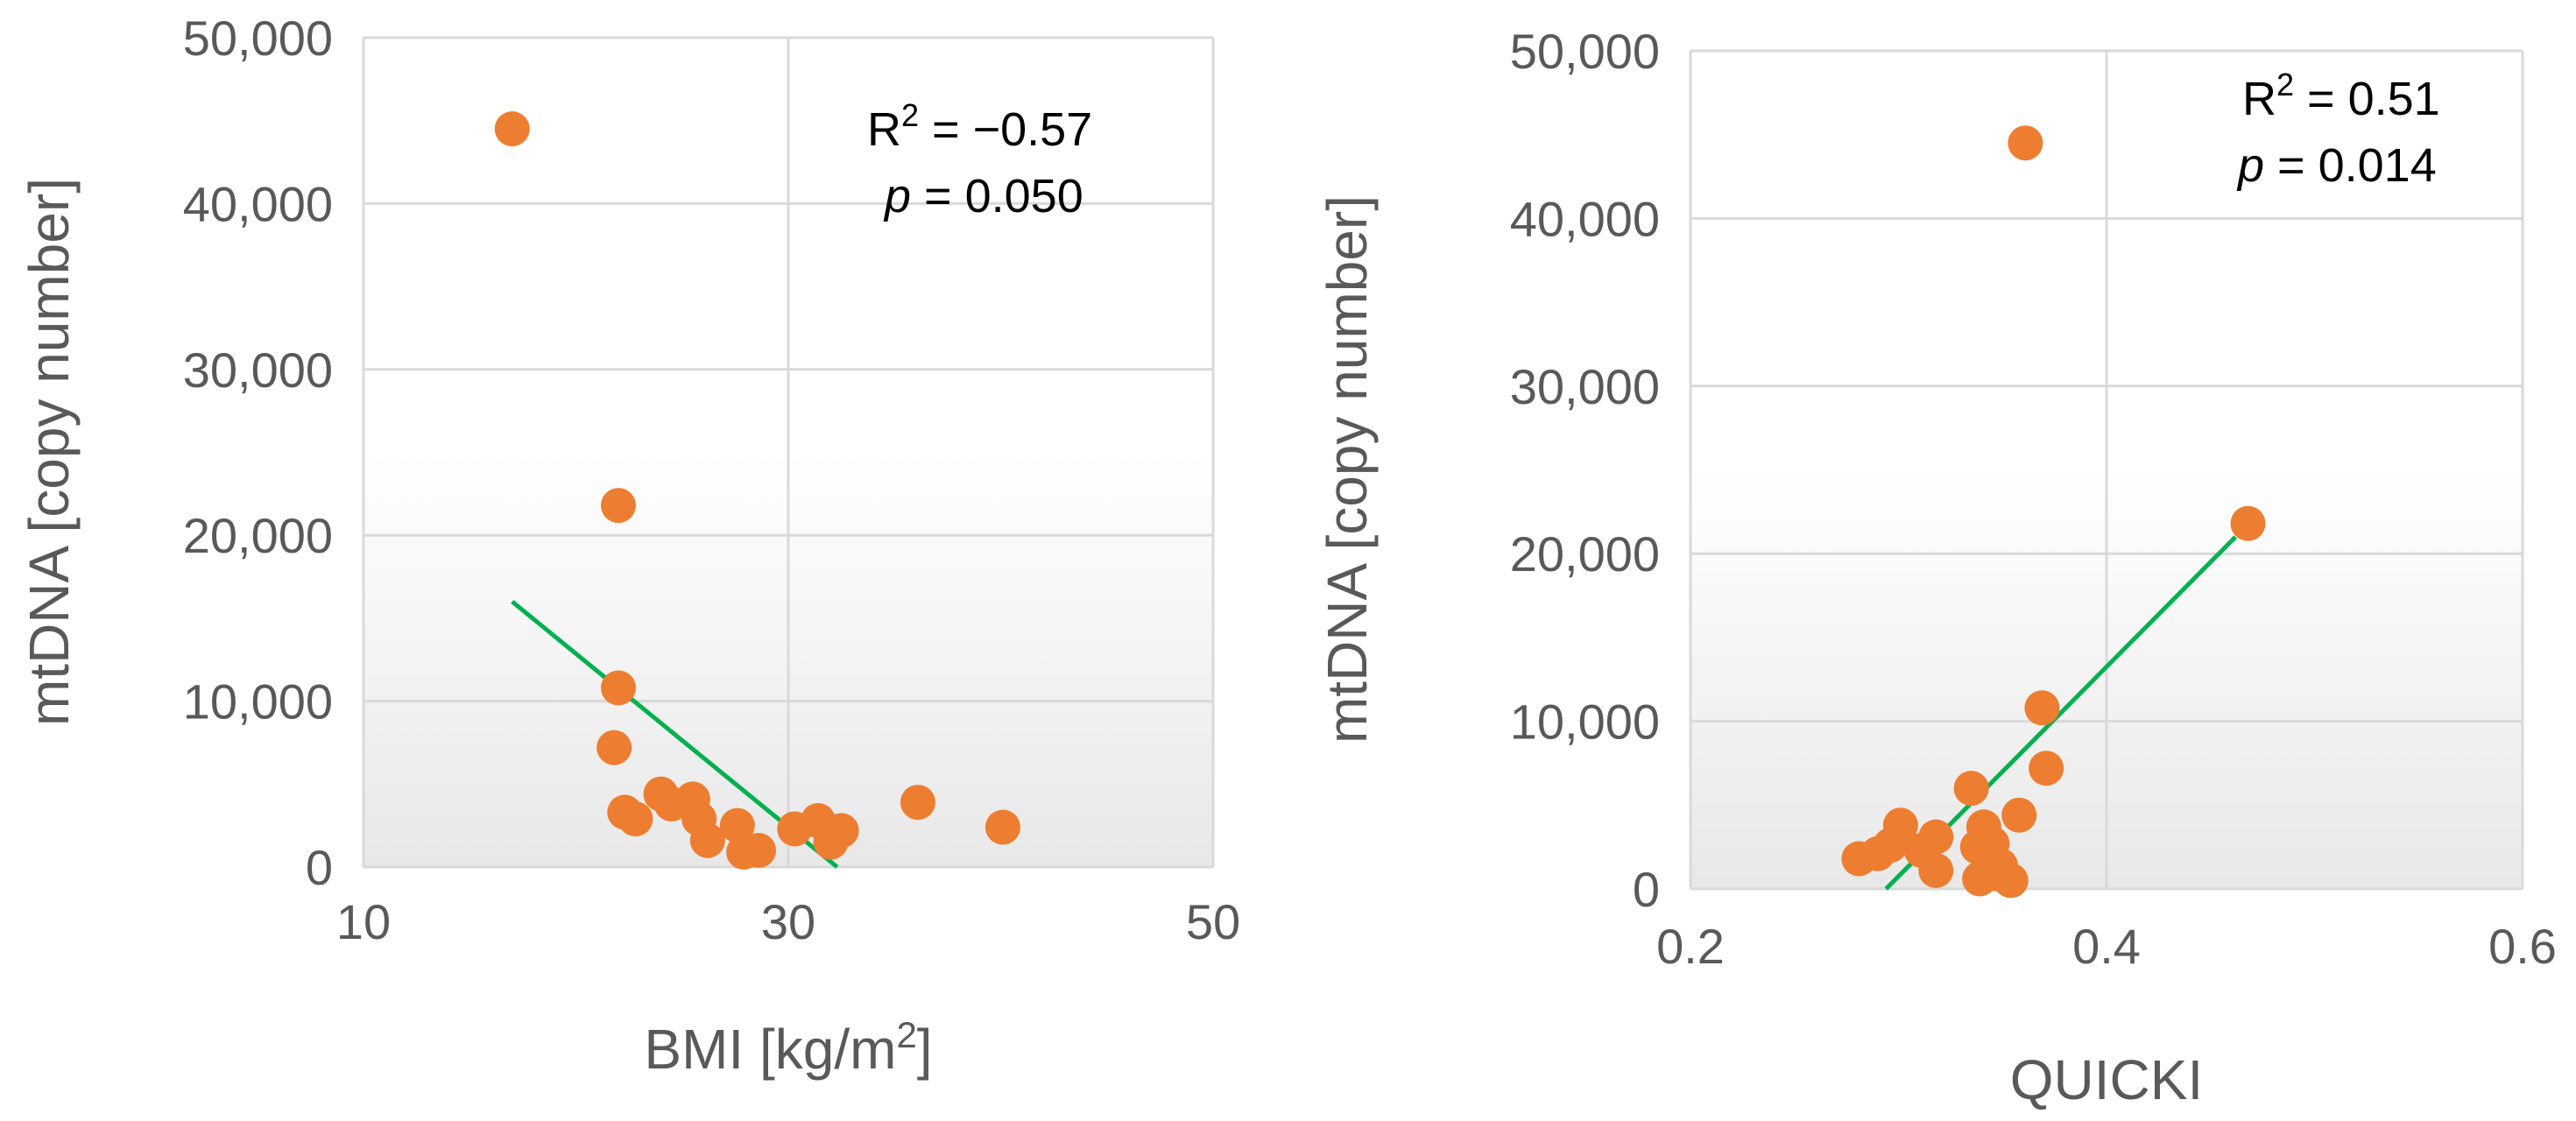 This screenshot has width=2576, height=1121. I want to click on x-tick-label: 0.4, so click(2106, 946).